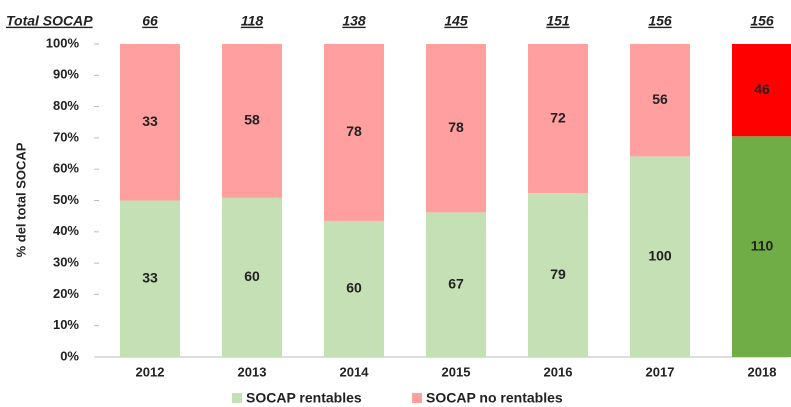 This screenshot has height=407, width=791. What do you see at coordinates (66, 168) in the screenshot?
I see `y-tick-label: 60%` at bounding box center [66, 168].